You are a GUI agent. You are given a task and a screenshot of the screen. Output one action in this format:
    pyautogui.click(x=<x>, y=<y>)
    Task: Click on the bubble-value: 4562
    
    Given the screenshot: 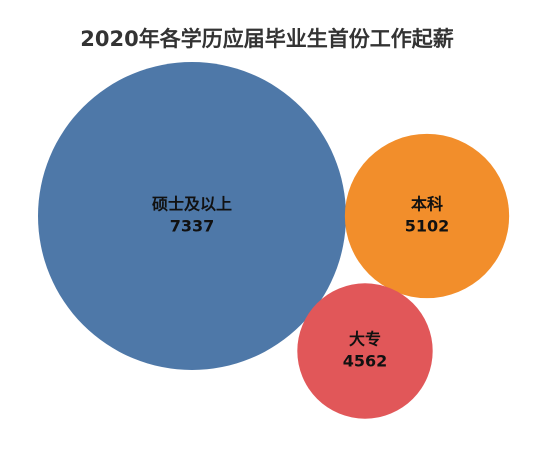 What is the action you would take?
    pyautogui.click(x=365, y=361)
    